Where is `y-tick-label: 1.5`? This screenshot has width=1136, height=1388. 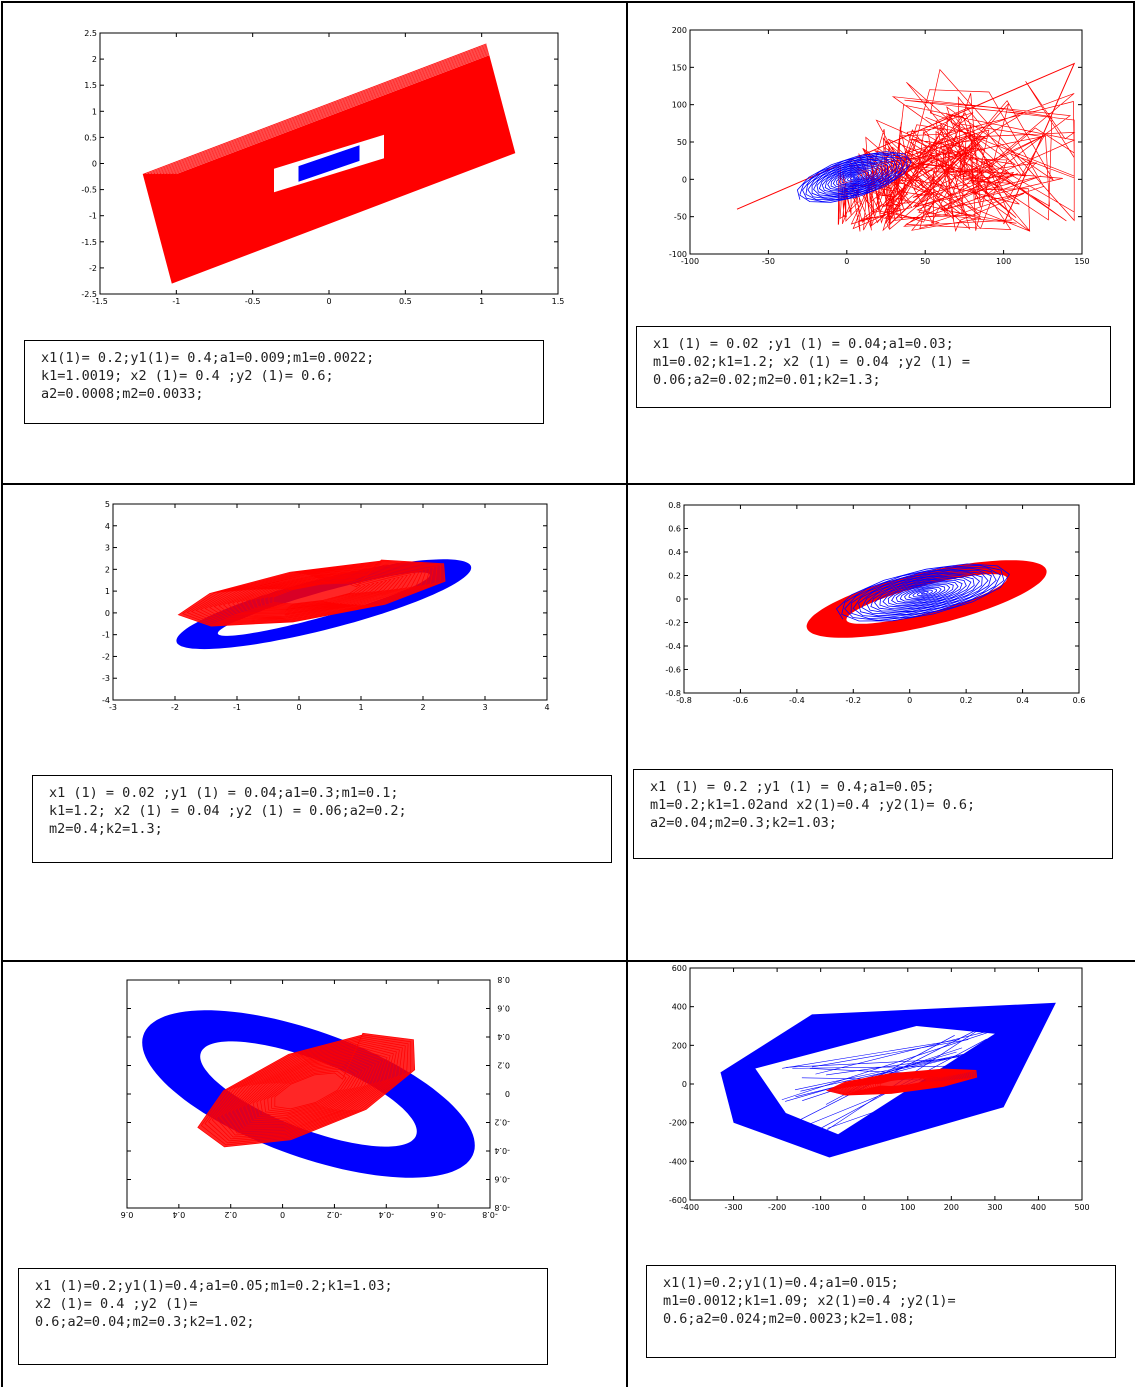 y-tick-label: 1.5 is located at coordinates (90, 85).